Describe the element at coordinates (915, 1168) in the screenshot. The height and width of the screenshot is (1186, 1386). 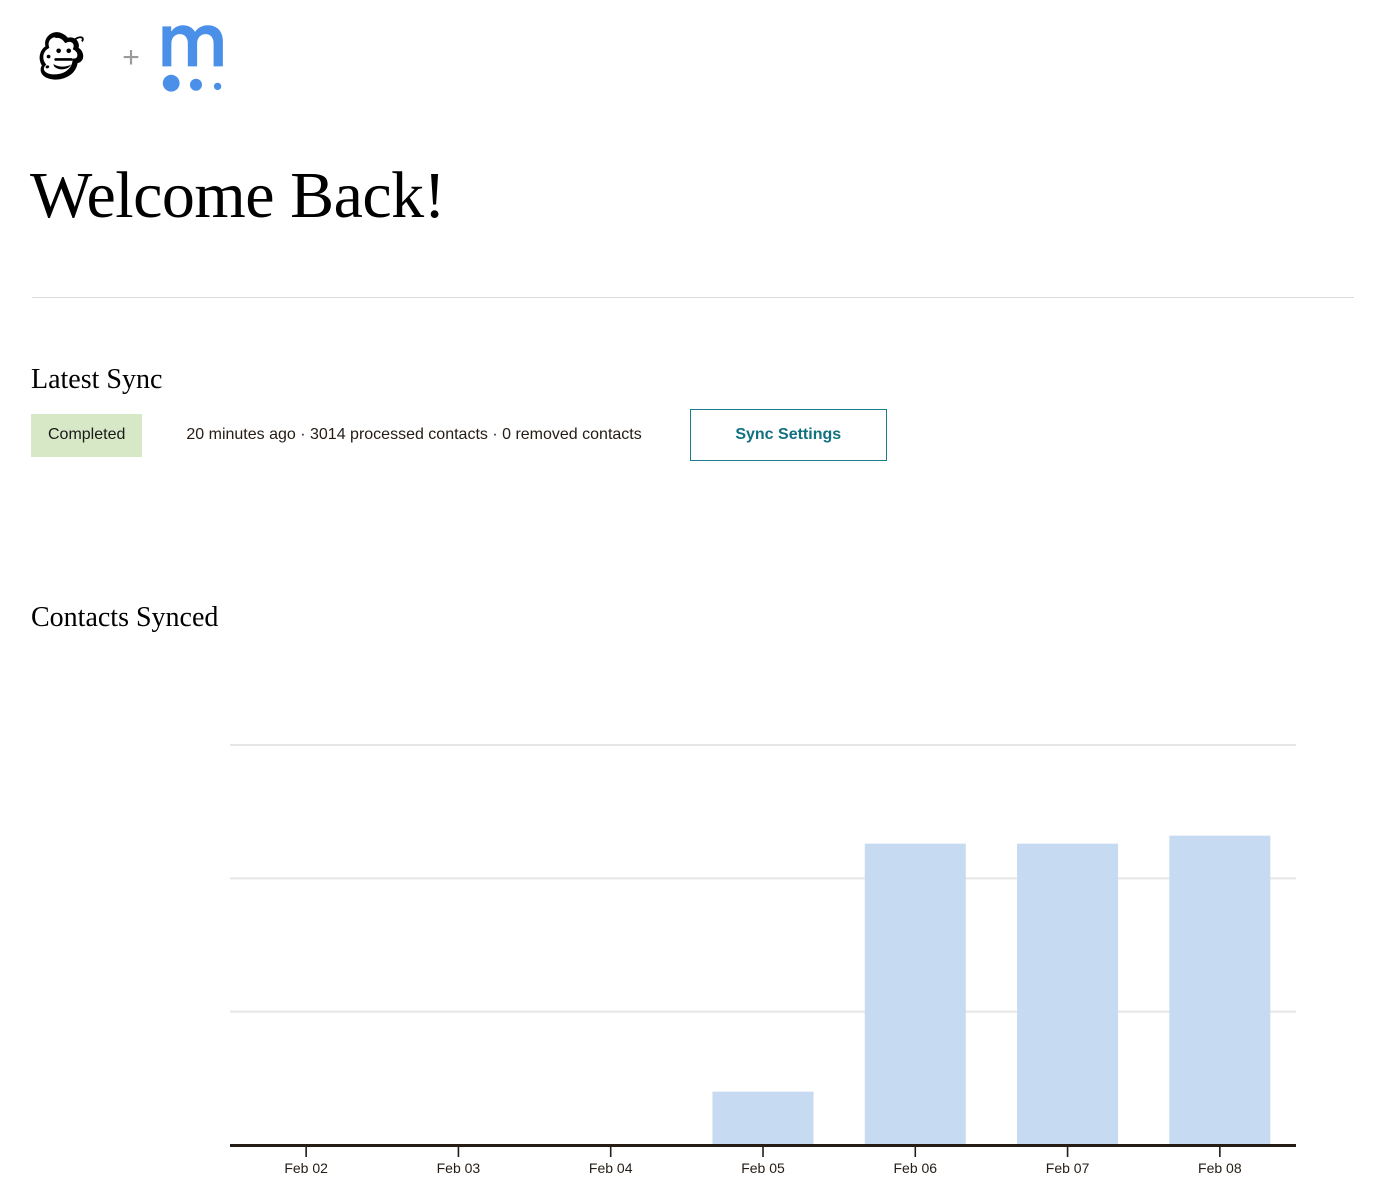
I see `chart-x-tick-label: Feb 06` at that location.